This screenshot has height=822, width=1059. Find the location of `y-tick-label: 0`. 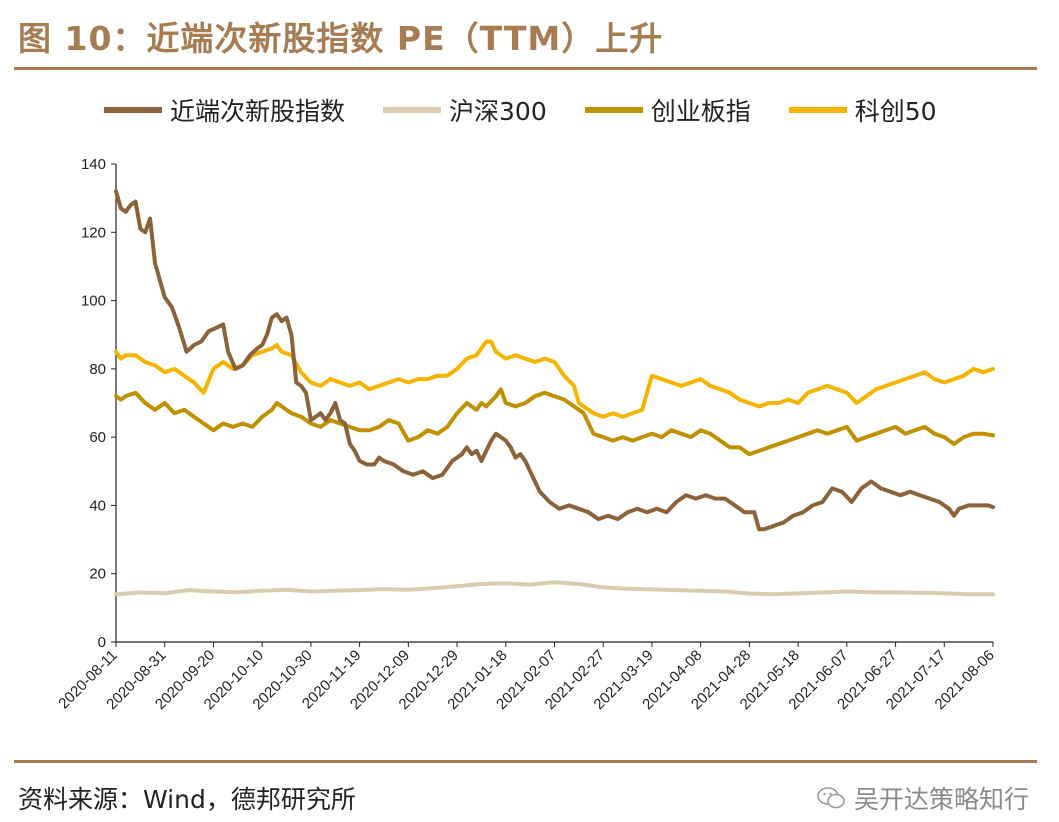

y-tick-label: 0 is located at coordinates (102, 642).